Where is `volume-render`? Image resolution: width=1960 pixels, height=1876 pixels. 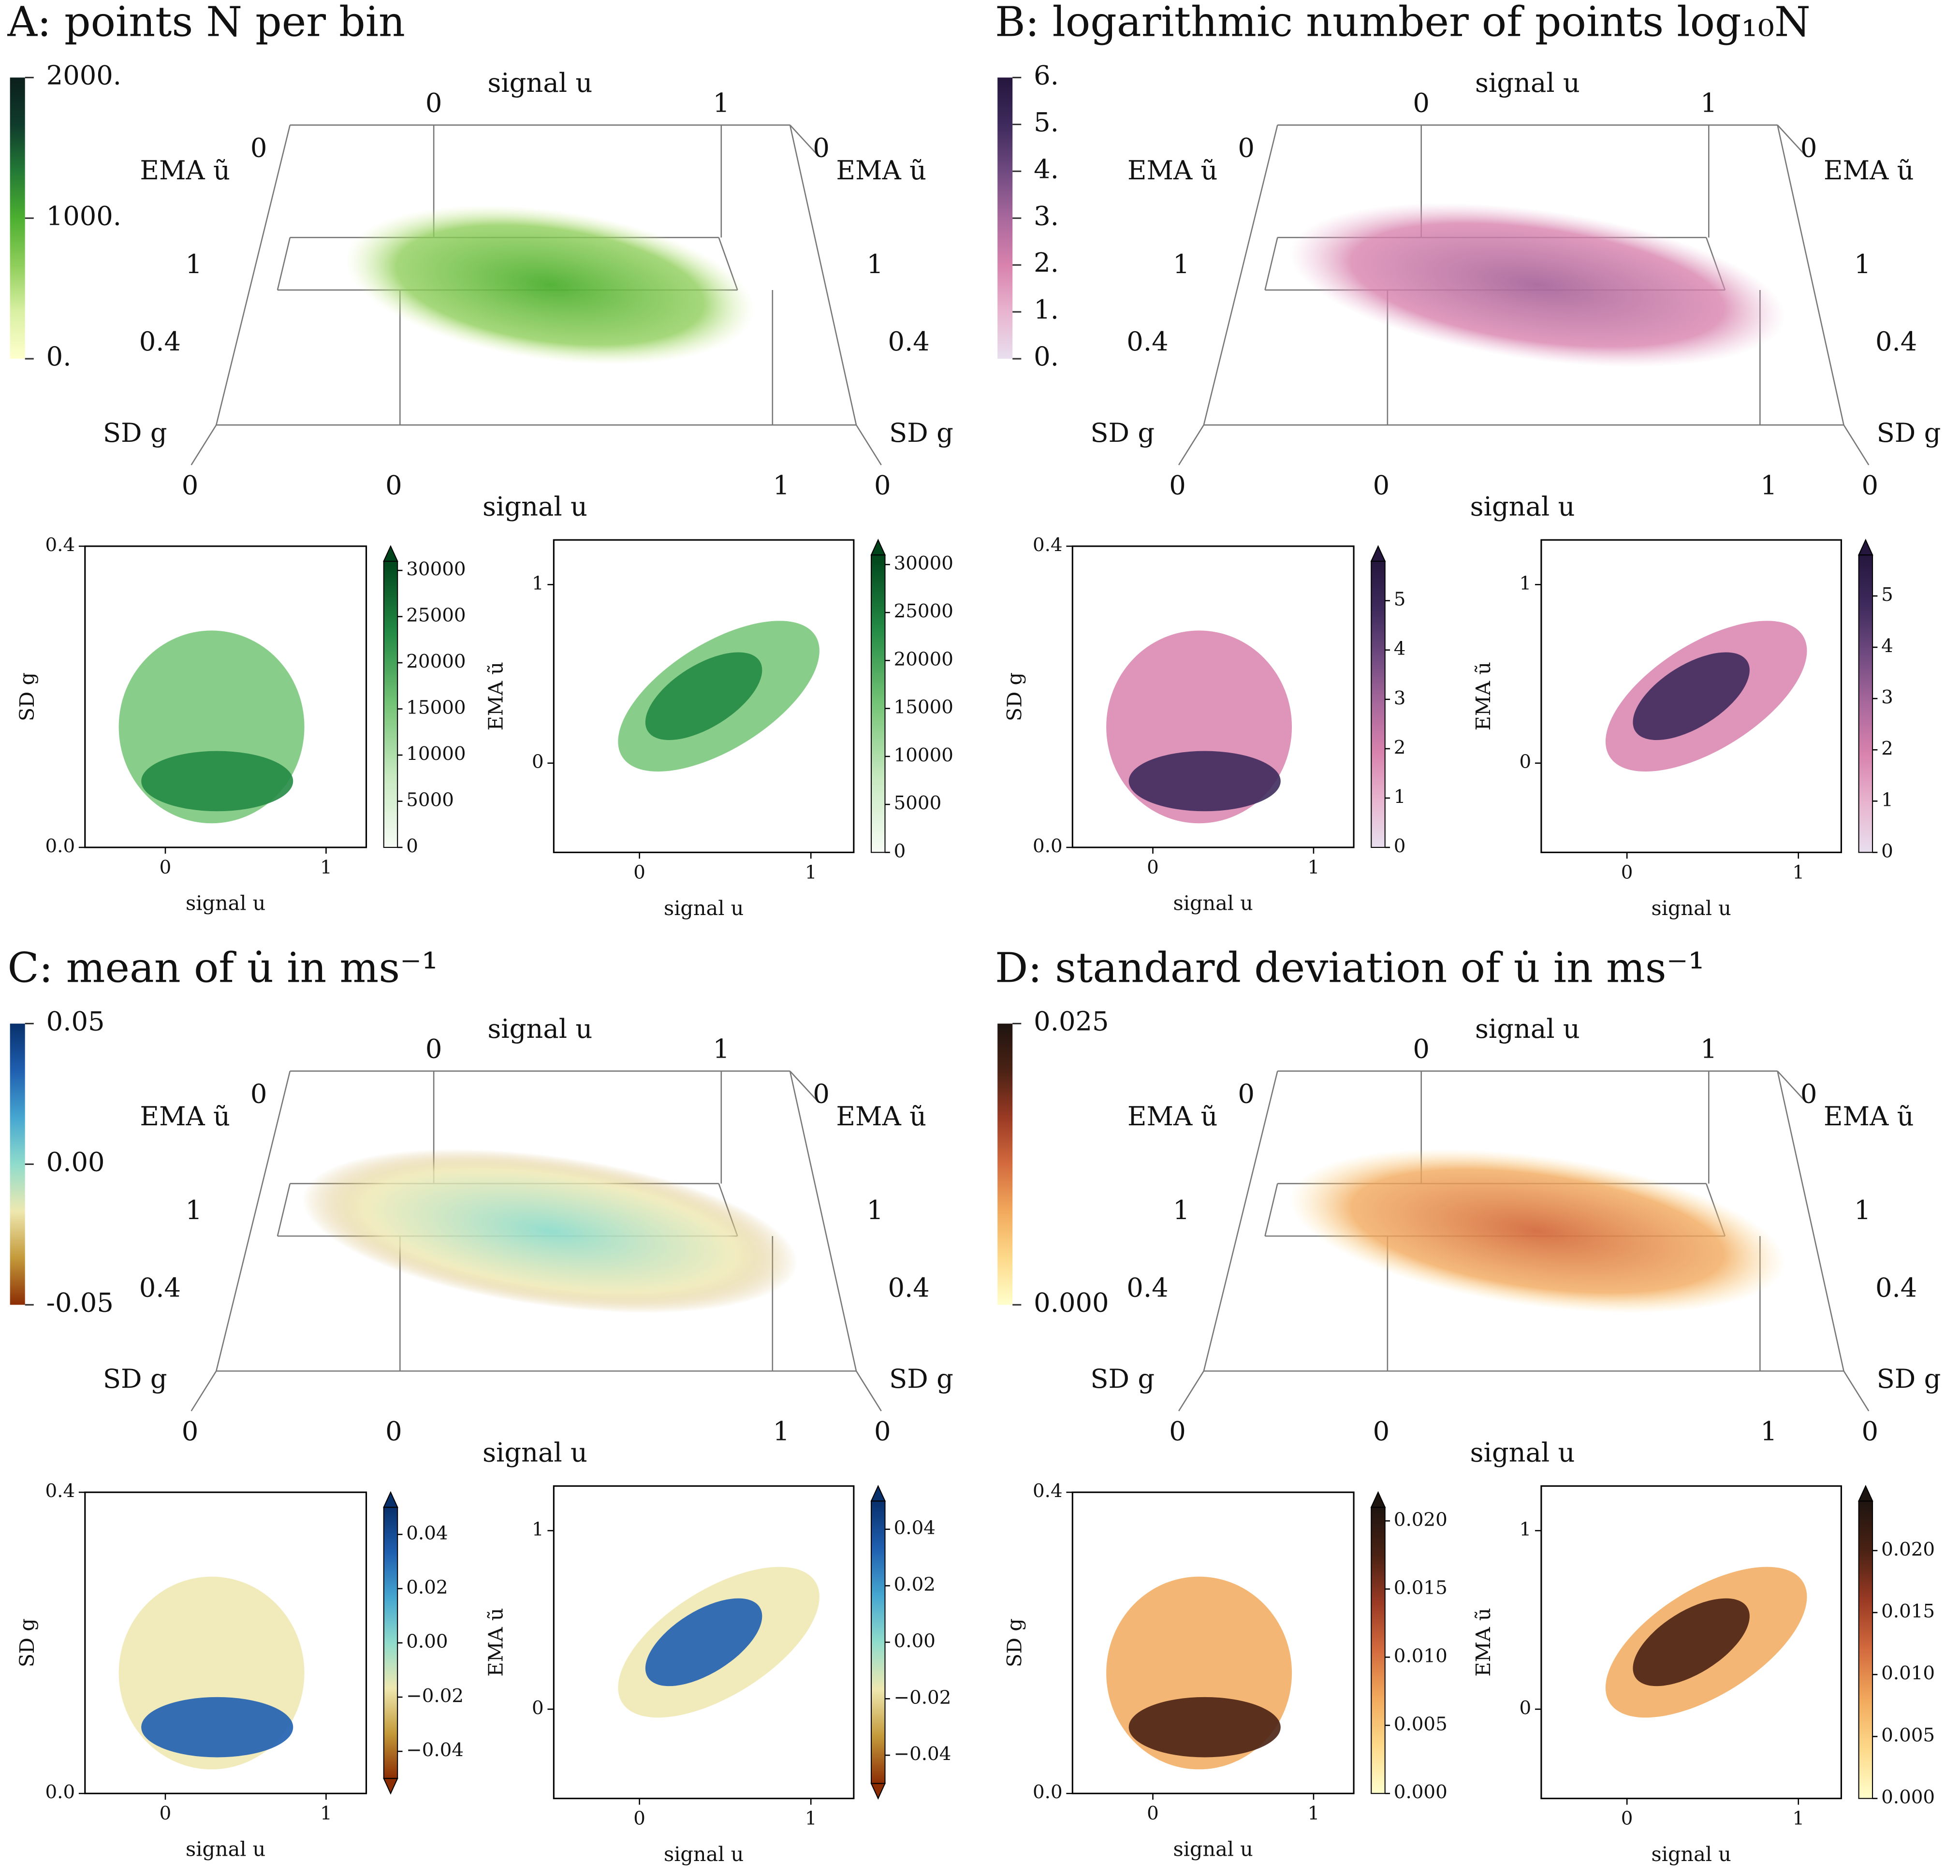
volume-render is located at coordinates (550, 1231).